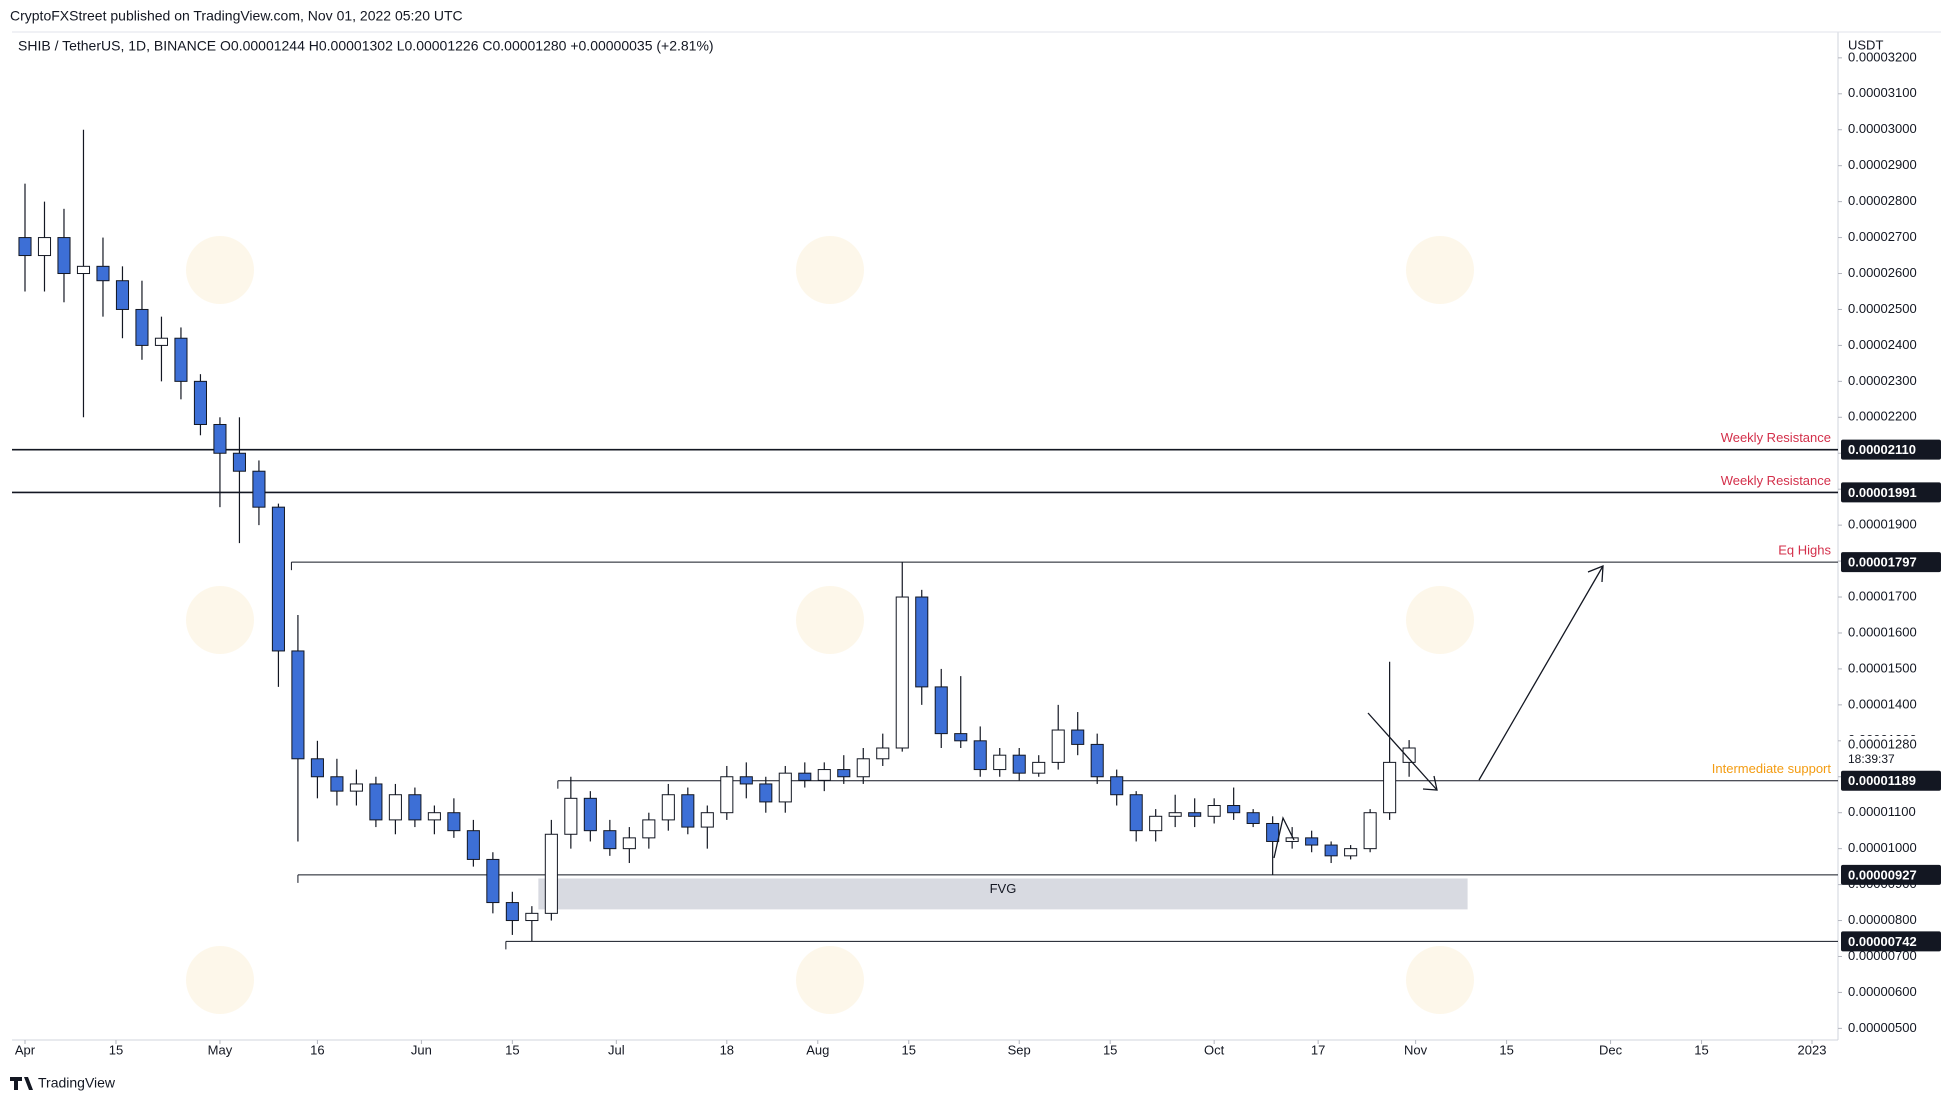  What do you see at coordinates (1882, 919) in the screenshot?
I see `y-tick-label: 0.00000800` at bounding box center [1882, 919].